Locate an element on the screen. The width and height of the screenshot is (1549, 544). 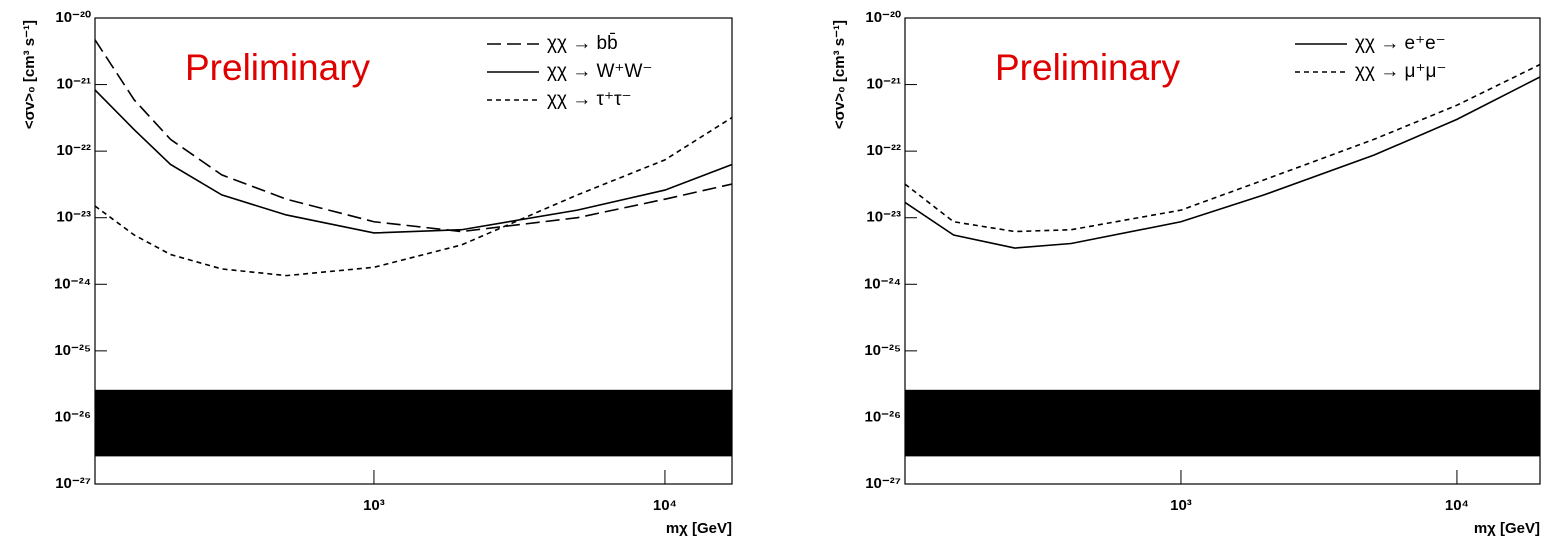
legend-label: χχ → τ⁺τ⁻ is located at coordinates (589, 99).